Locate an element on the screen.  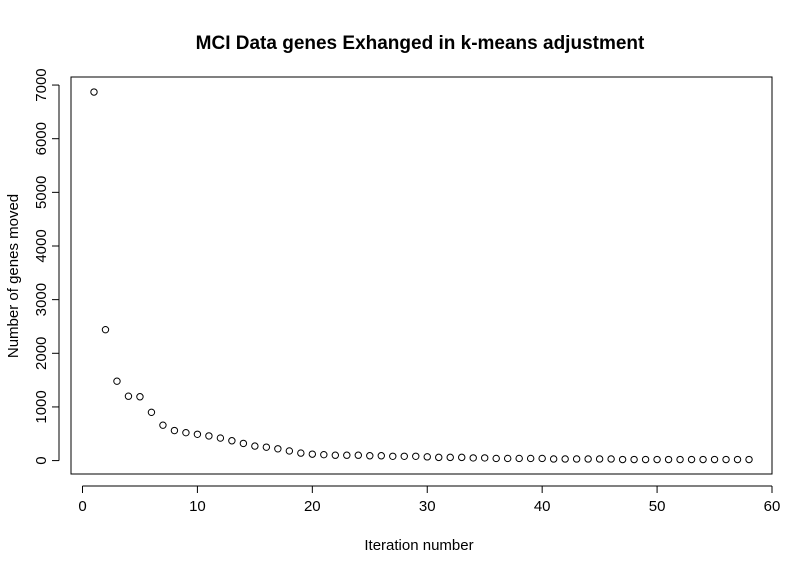
x-axis-label: Iteration number is located at coordinates (418, 545).